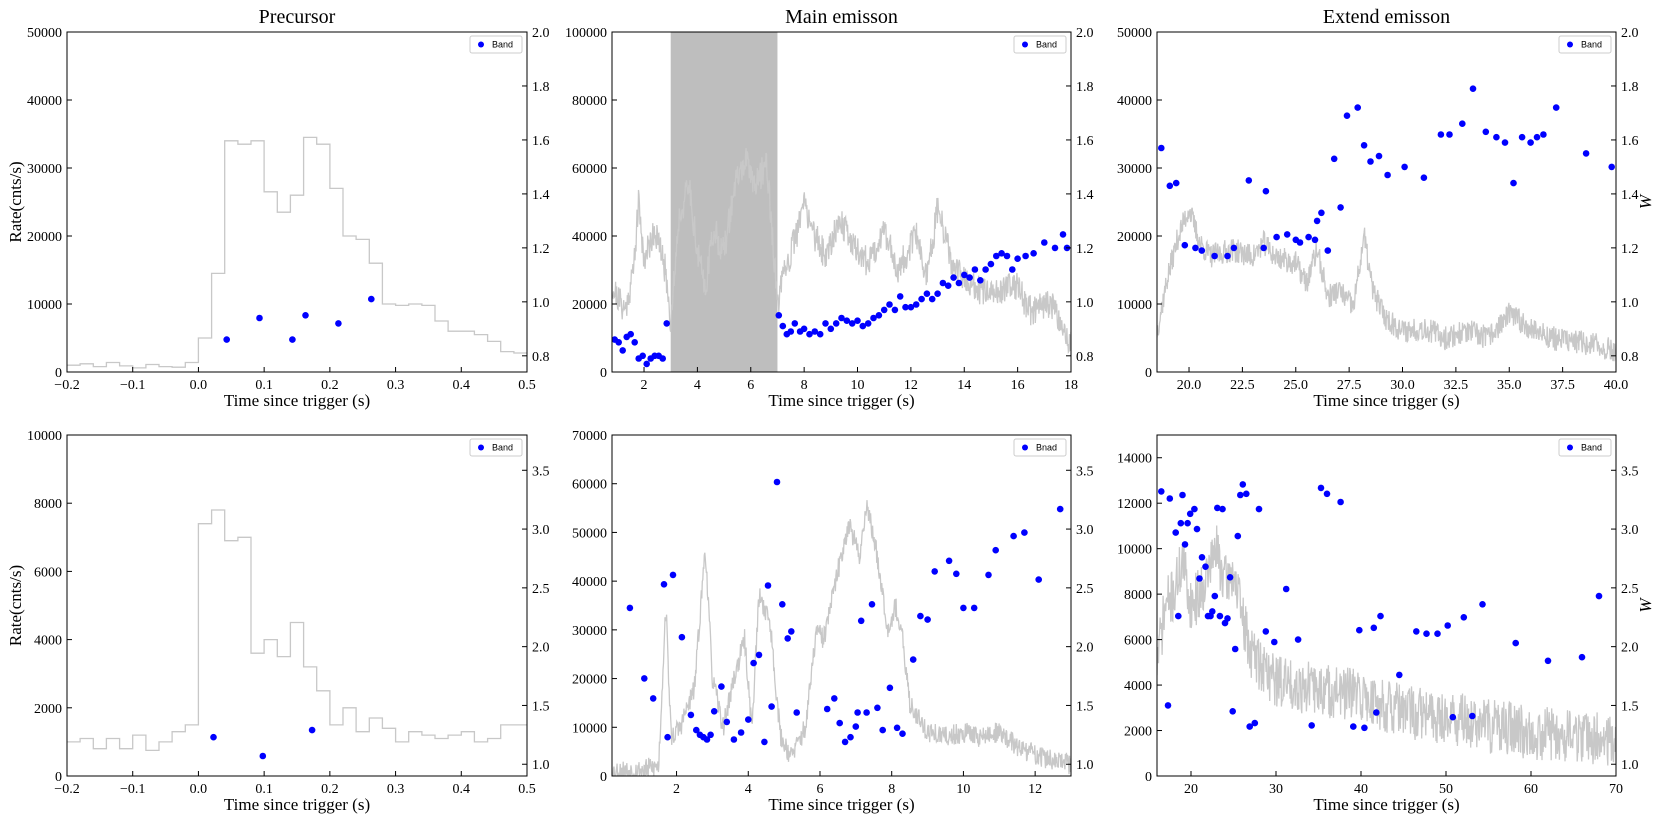 The height and width of the screenshot is (819, 1661). I want to click on x-tick-label: 40.0, so click(1616, 385).